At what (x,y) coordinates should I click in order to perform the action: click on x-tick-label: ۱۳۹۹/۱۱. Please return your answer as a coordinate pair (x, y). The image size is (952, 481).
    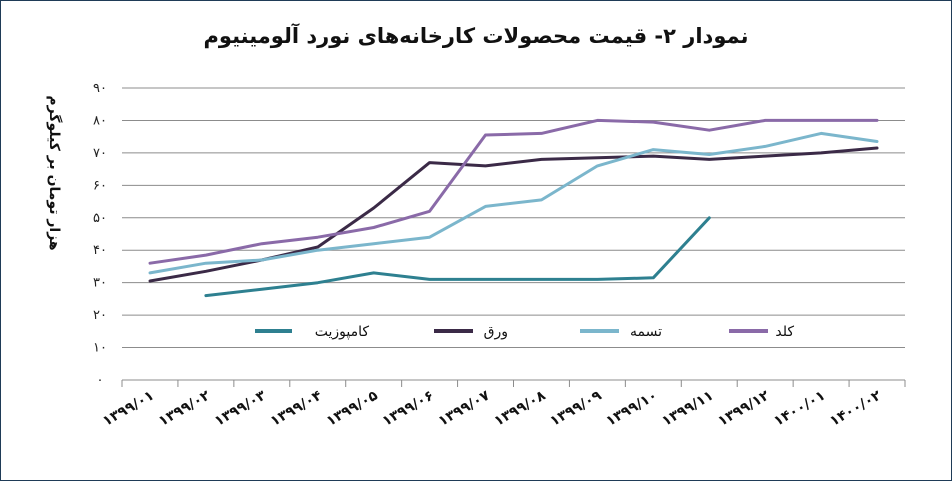
    Looking at the image, I should click on (687, 409).